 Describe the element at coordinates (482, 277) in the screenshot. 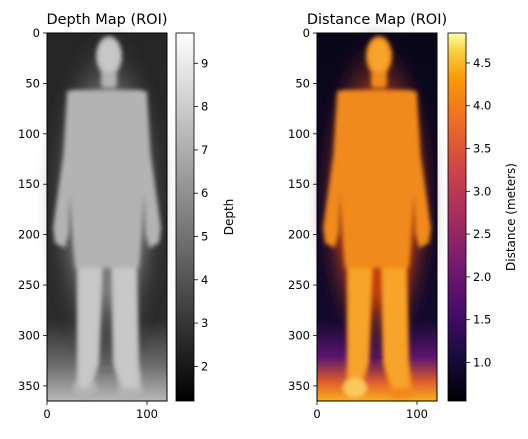

I see `distance-colorbar-tick-label: 2.0` at that location.